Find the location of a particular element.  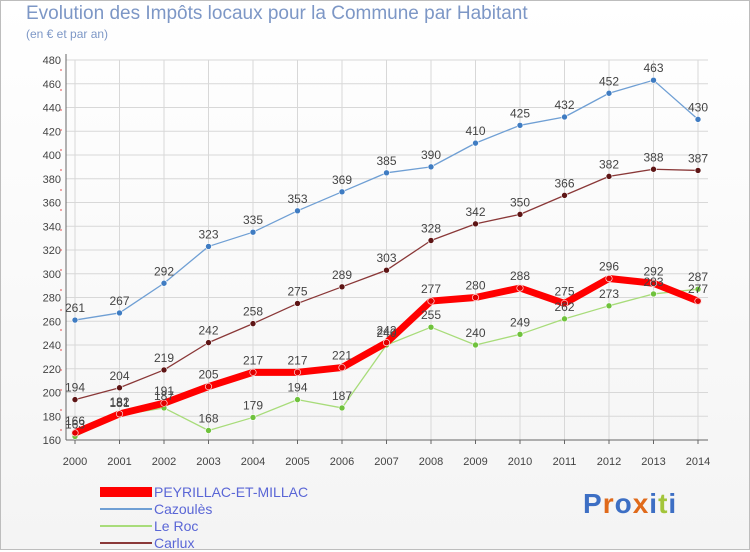

data-label: 191 is located at coordinates (164, 391).